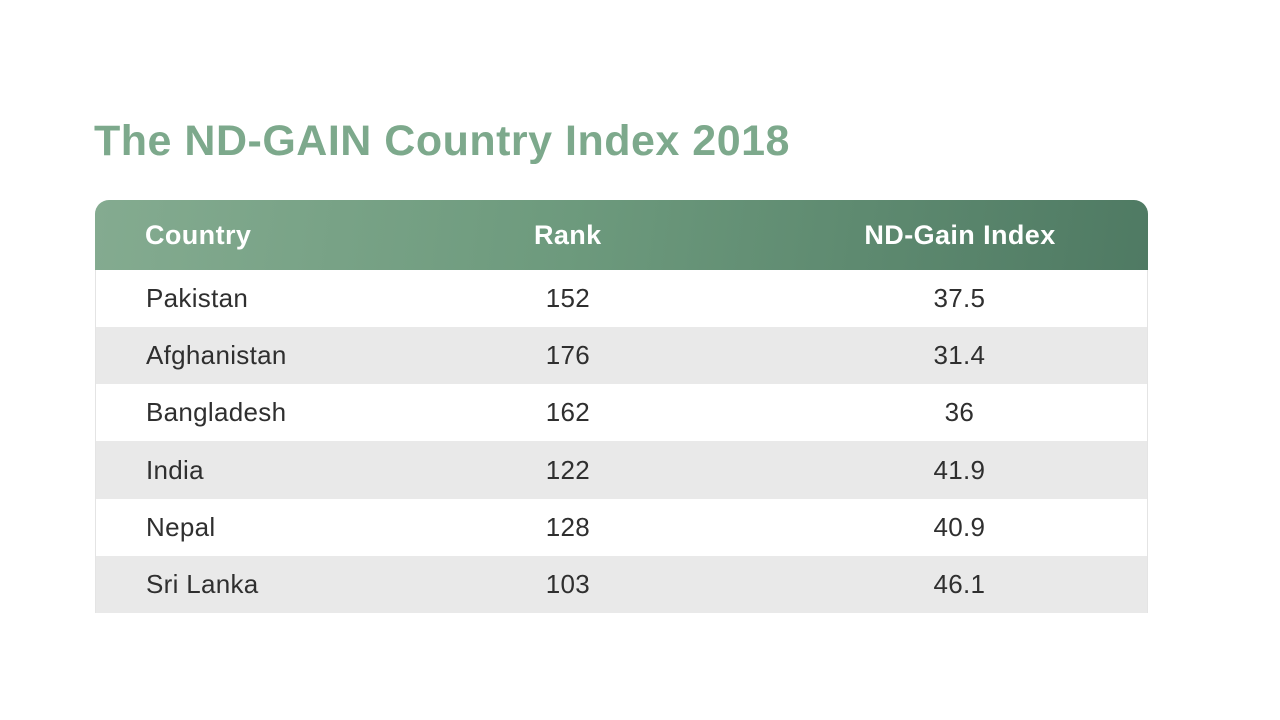 This screenshot has height=720, width=1280. I want to click on column-header-rank: Rank, so click(567, 234).